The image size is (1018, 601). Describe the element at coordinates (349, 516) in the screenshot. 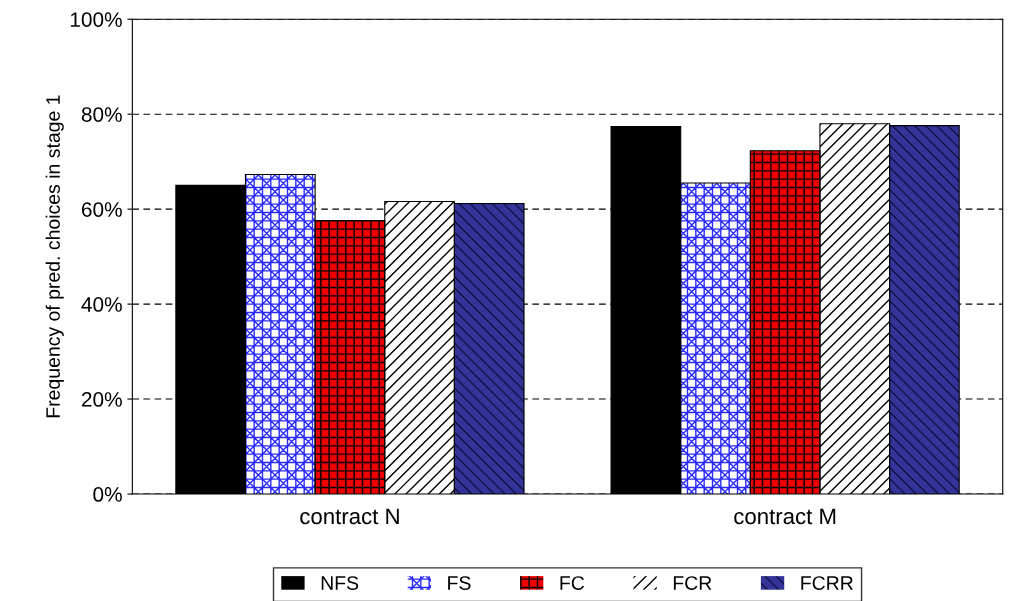

I see `x-tick-label: contract N` at that location.